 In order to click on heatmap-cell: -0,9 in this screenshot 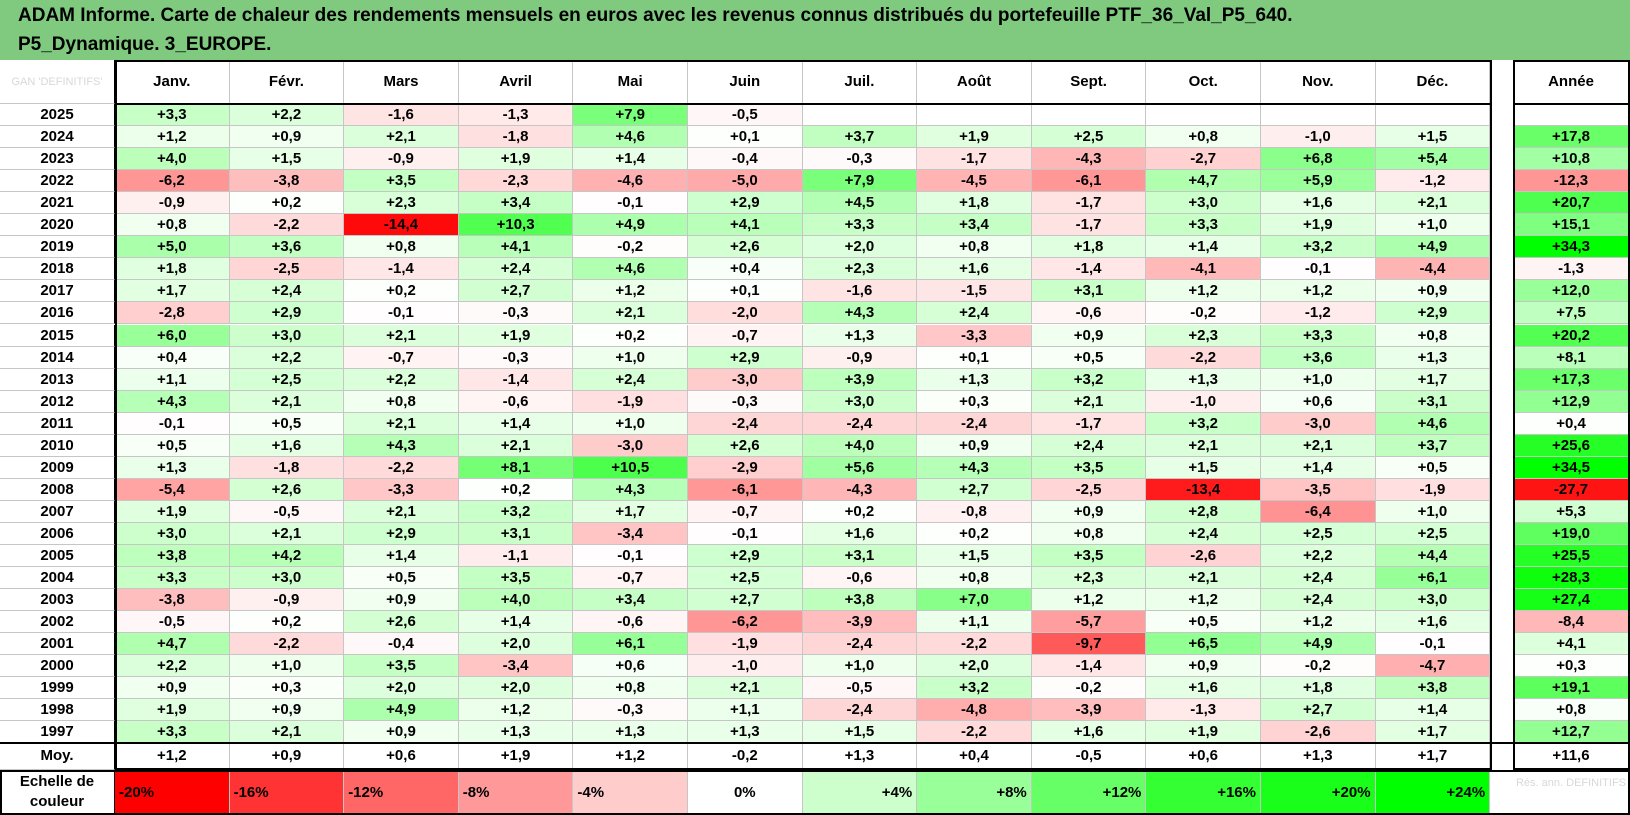, I will do `click(860, 357)`.